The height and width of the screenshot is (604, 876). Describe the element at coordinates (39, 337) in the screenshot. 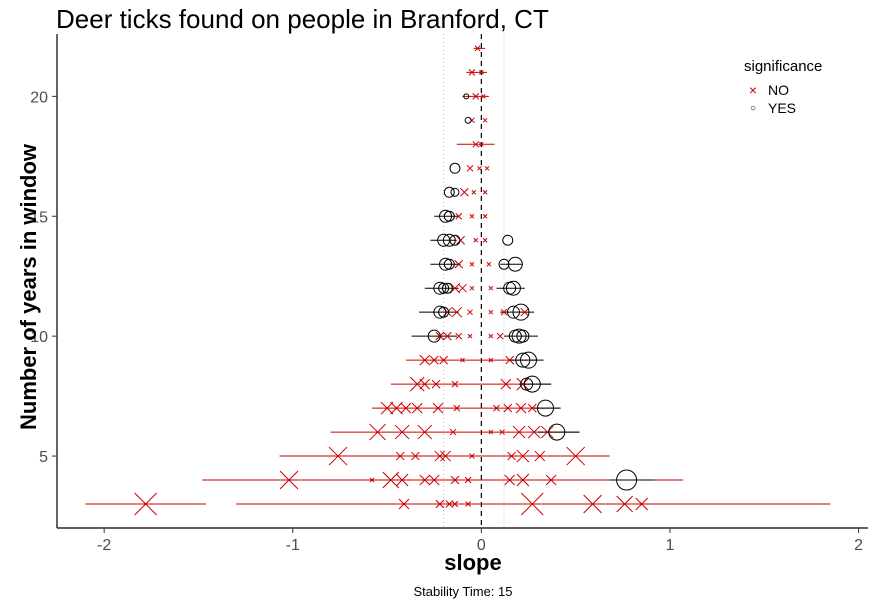

I see `y-tick-label-1: 10` at that location.